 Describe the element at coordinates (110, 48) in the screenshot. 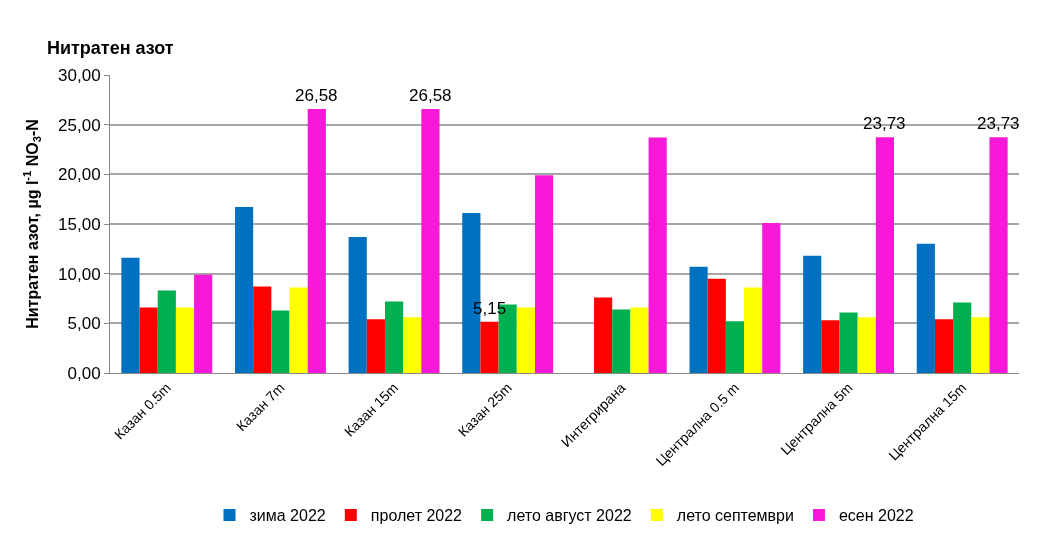

I see `chart-title: Нитратен азот` at that location.